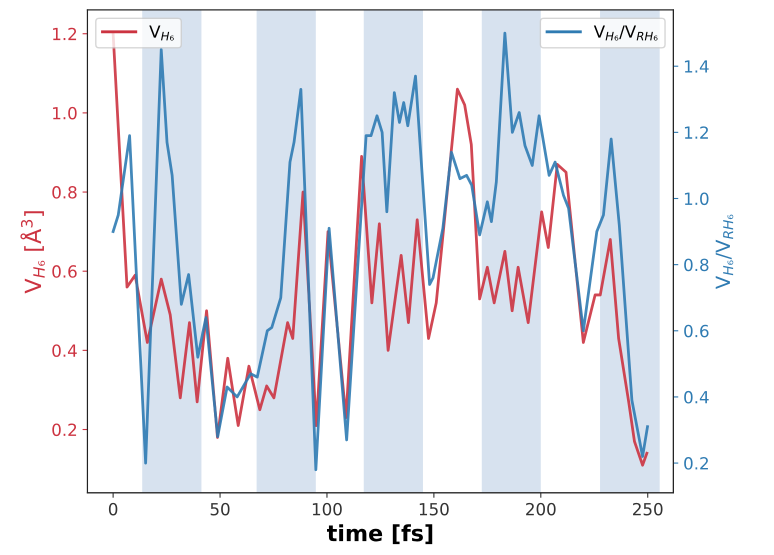 This screenshot has width=774, height=555. I want to click on y2-tick-label: 0.2, so click(696, 463).